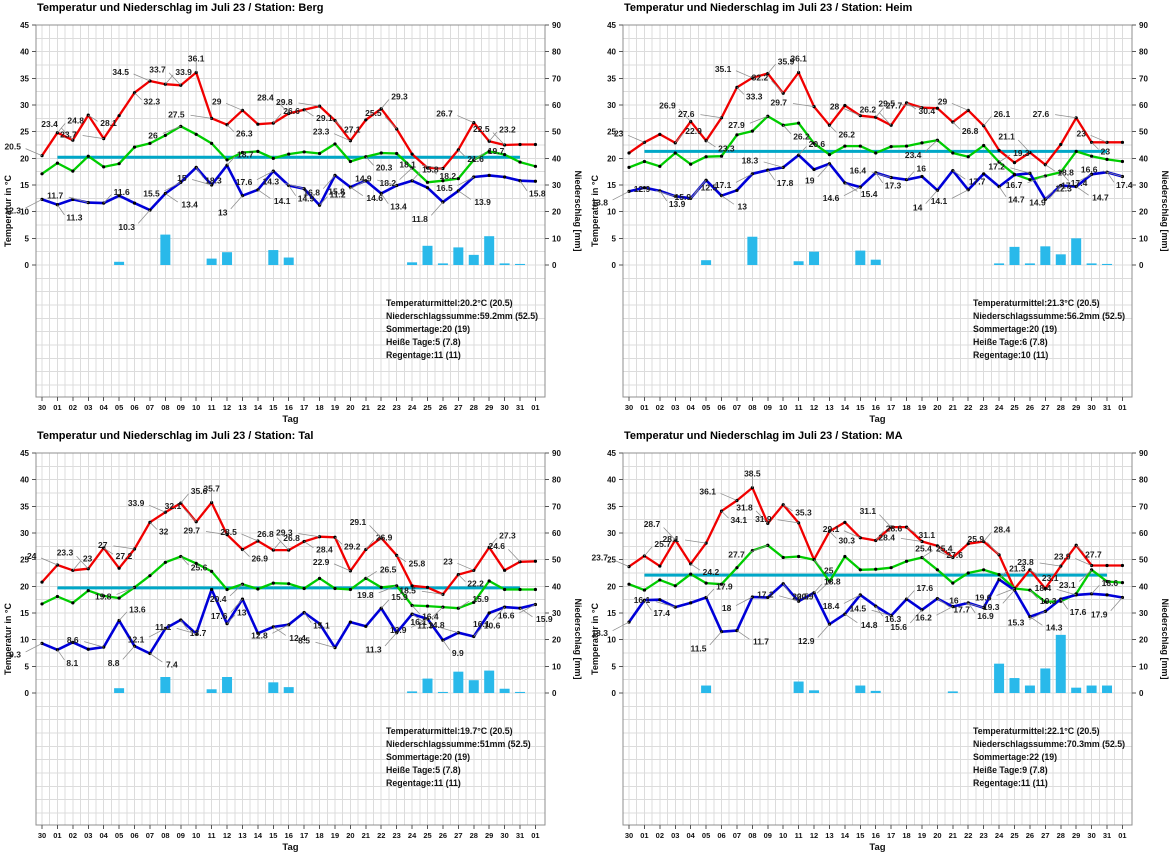 Image resolution: width=1175 pixels, height=857 pixels. What do you see at coordinates (196, 407) in the screenshot?
I see `xtick-day: 10` at bounding box center [196, 407].